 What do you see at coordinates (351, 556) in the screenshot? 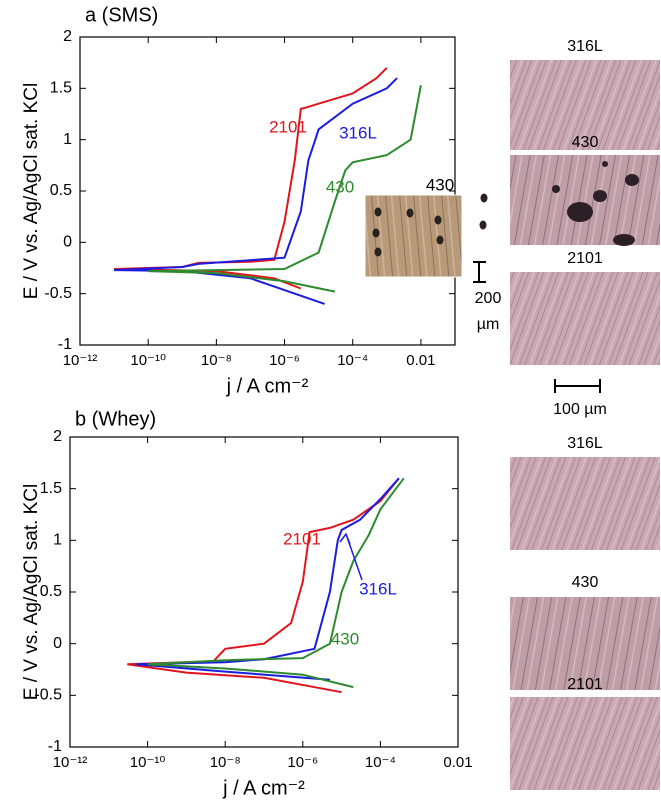
I see `arrow` at bounding box center [351, 556].